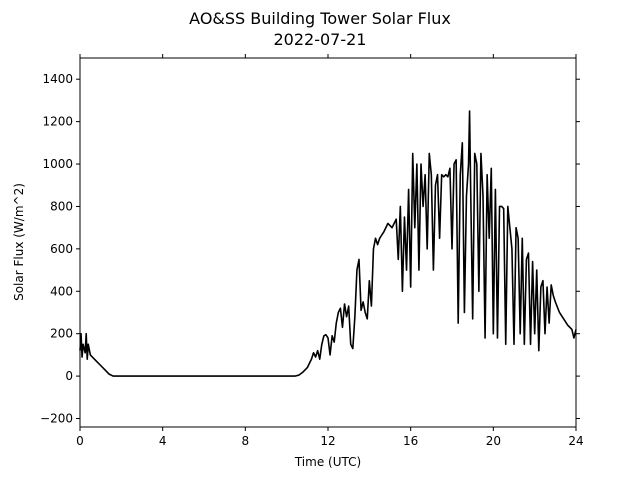 This screenshot has height=480, width=640. What do you see at coordinates (320, 39) in the screenshot?
I see `chart-subtitle: 2022-07-21` at bounding box center [320, 39].